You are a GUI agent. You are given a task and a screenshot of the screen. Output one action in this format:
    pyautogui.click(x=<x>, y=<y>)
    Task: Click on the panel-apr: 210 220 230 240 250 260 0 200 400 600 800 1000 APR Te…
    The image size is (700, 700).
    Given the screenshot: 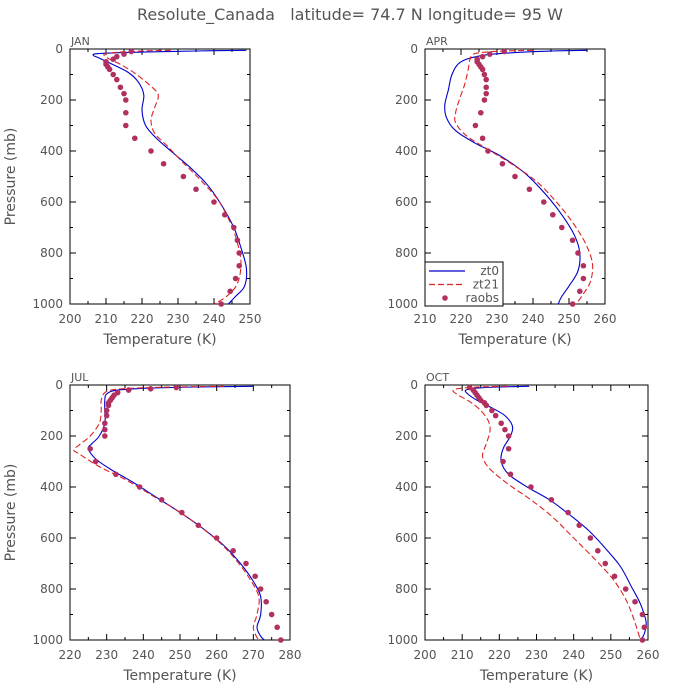 What is the action you would take?
    pyautogui.click(x=501, y=191)
    